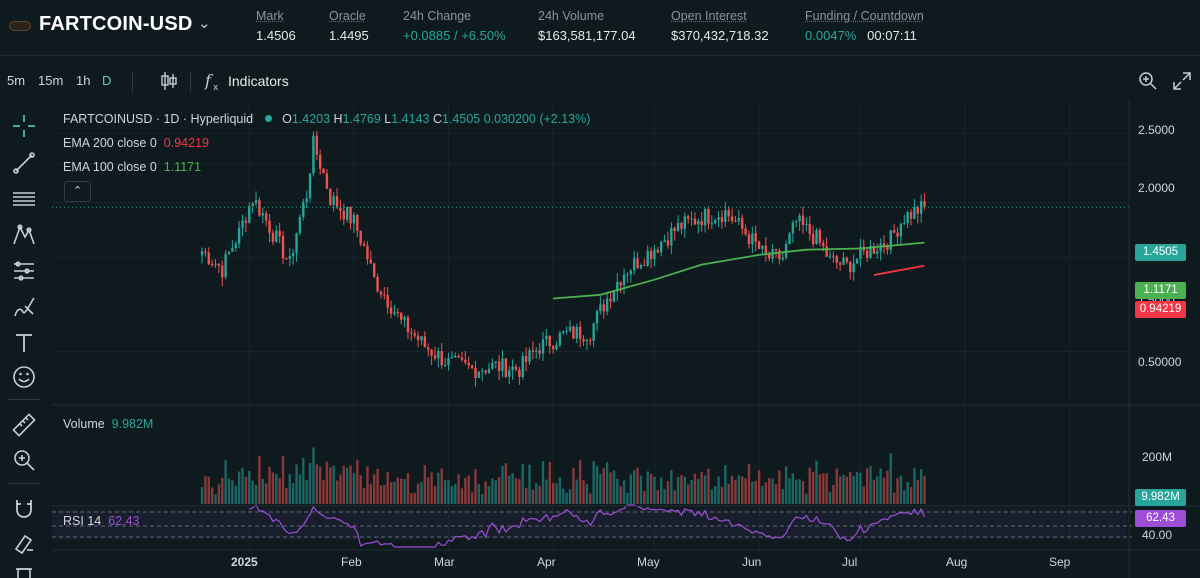 Image resolution: width=1200 pixels, height=578 pixels. What do you see at coordinates (244, 562) in the screenshot?
I see `time-axis-label: 2025` at bounding box center [244, 562].